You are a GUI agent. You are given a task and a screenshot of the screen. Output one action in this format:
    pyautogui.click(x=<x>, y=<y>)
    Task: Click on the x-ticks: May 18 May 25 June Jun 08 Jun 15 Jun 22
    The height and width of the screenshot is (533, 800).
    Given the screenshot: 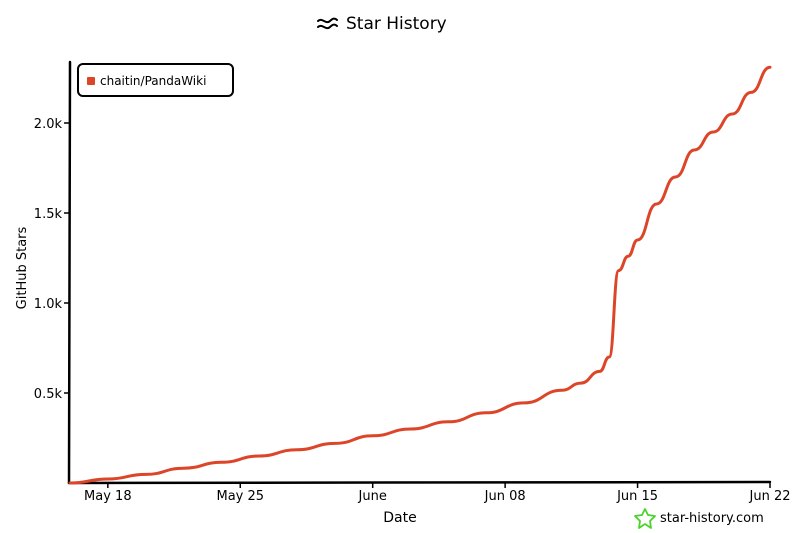 What is the action you would take?
    pyautogui.click(x=437, y=493)
    